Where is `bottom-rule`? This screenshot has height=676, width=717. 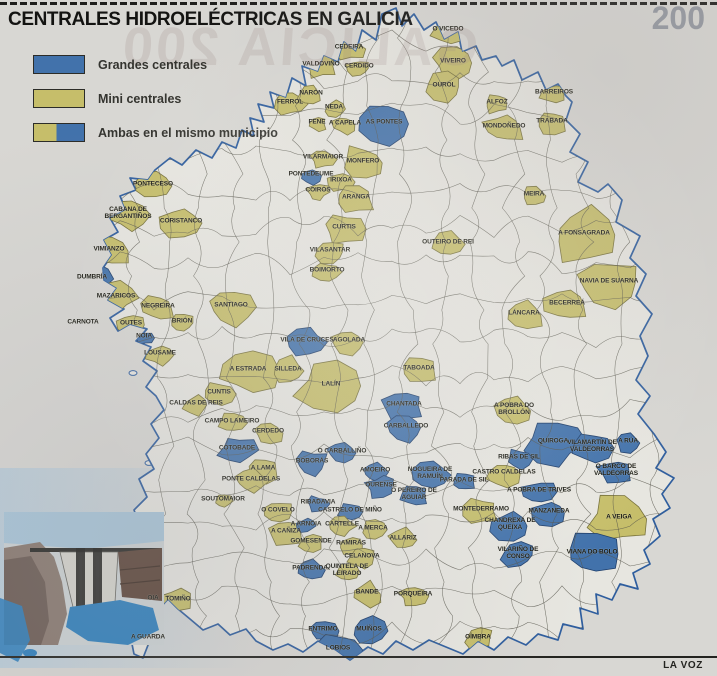
bottom-rule is located at coordinates (358, 657).